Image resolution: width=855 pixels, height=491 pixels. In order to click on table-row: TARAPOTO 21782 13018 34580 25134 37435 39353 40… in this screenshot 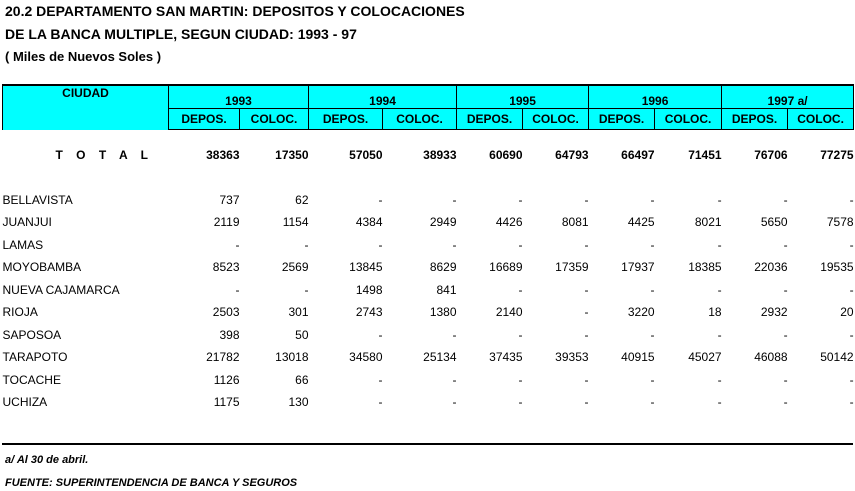, I will do `click(428, 357)`.